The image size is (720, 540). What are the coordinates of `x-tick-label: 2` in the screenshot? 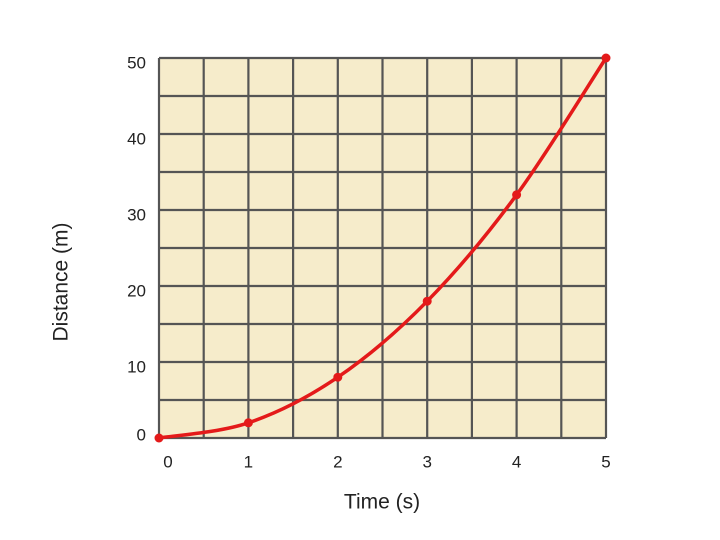 It's located at (337, 461).